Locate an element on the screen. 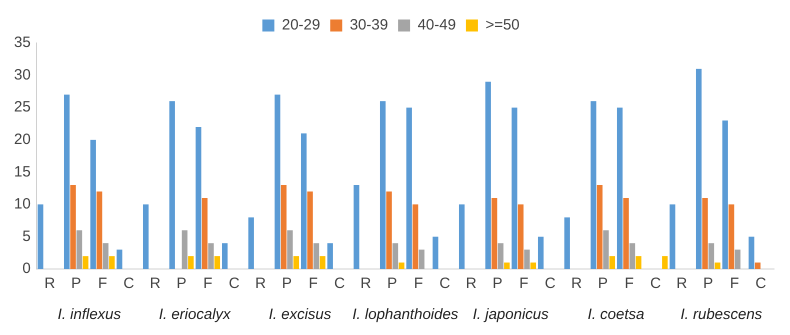 The image size is (790, 335). y-tick-label: 20 is located at coordinates (22, 139).